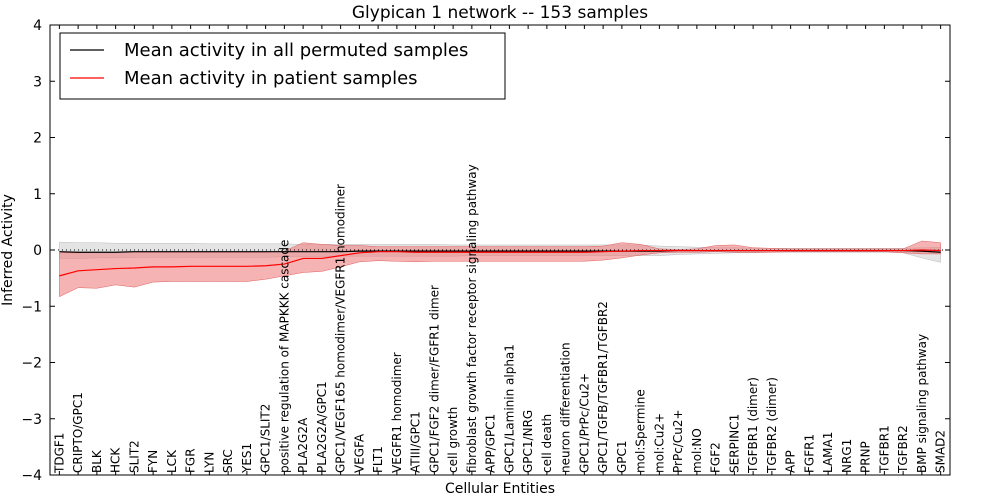 Image resolution: width=1000 pixels, height=500 pixels. What do you see at coordinates (37, 82) in the screenshot?
I see `y-tick-label: 3` at bounding box center [37, 82].